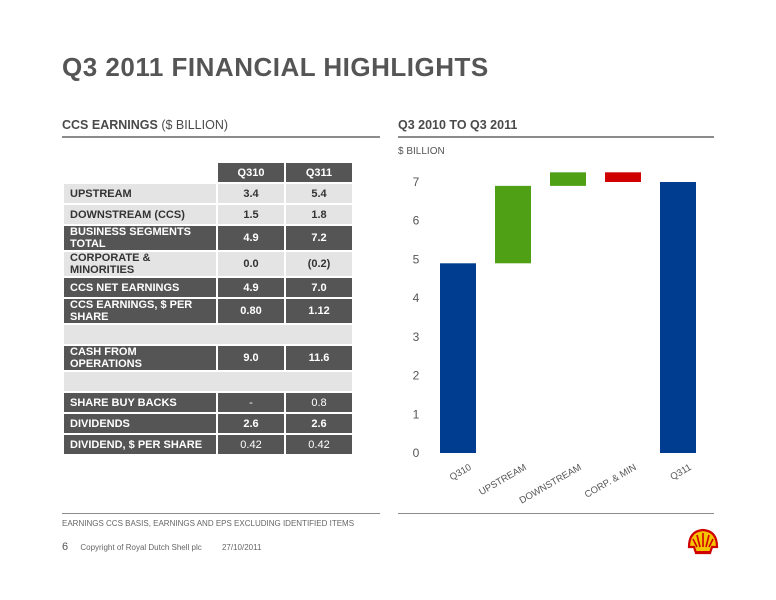  What do you see at coordinates (319, 358) in the screenshot?
I see `row-value-q311: 11.6` at bounding box center [319, 358].